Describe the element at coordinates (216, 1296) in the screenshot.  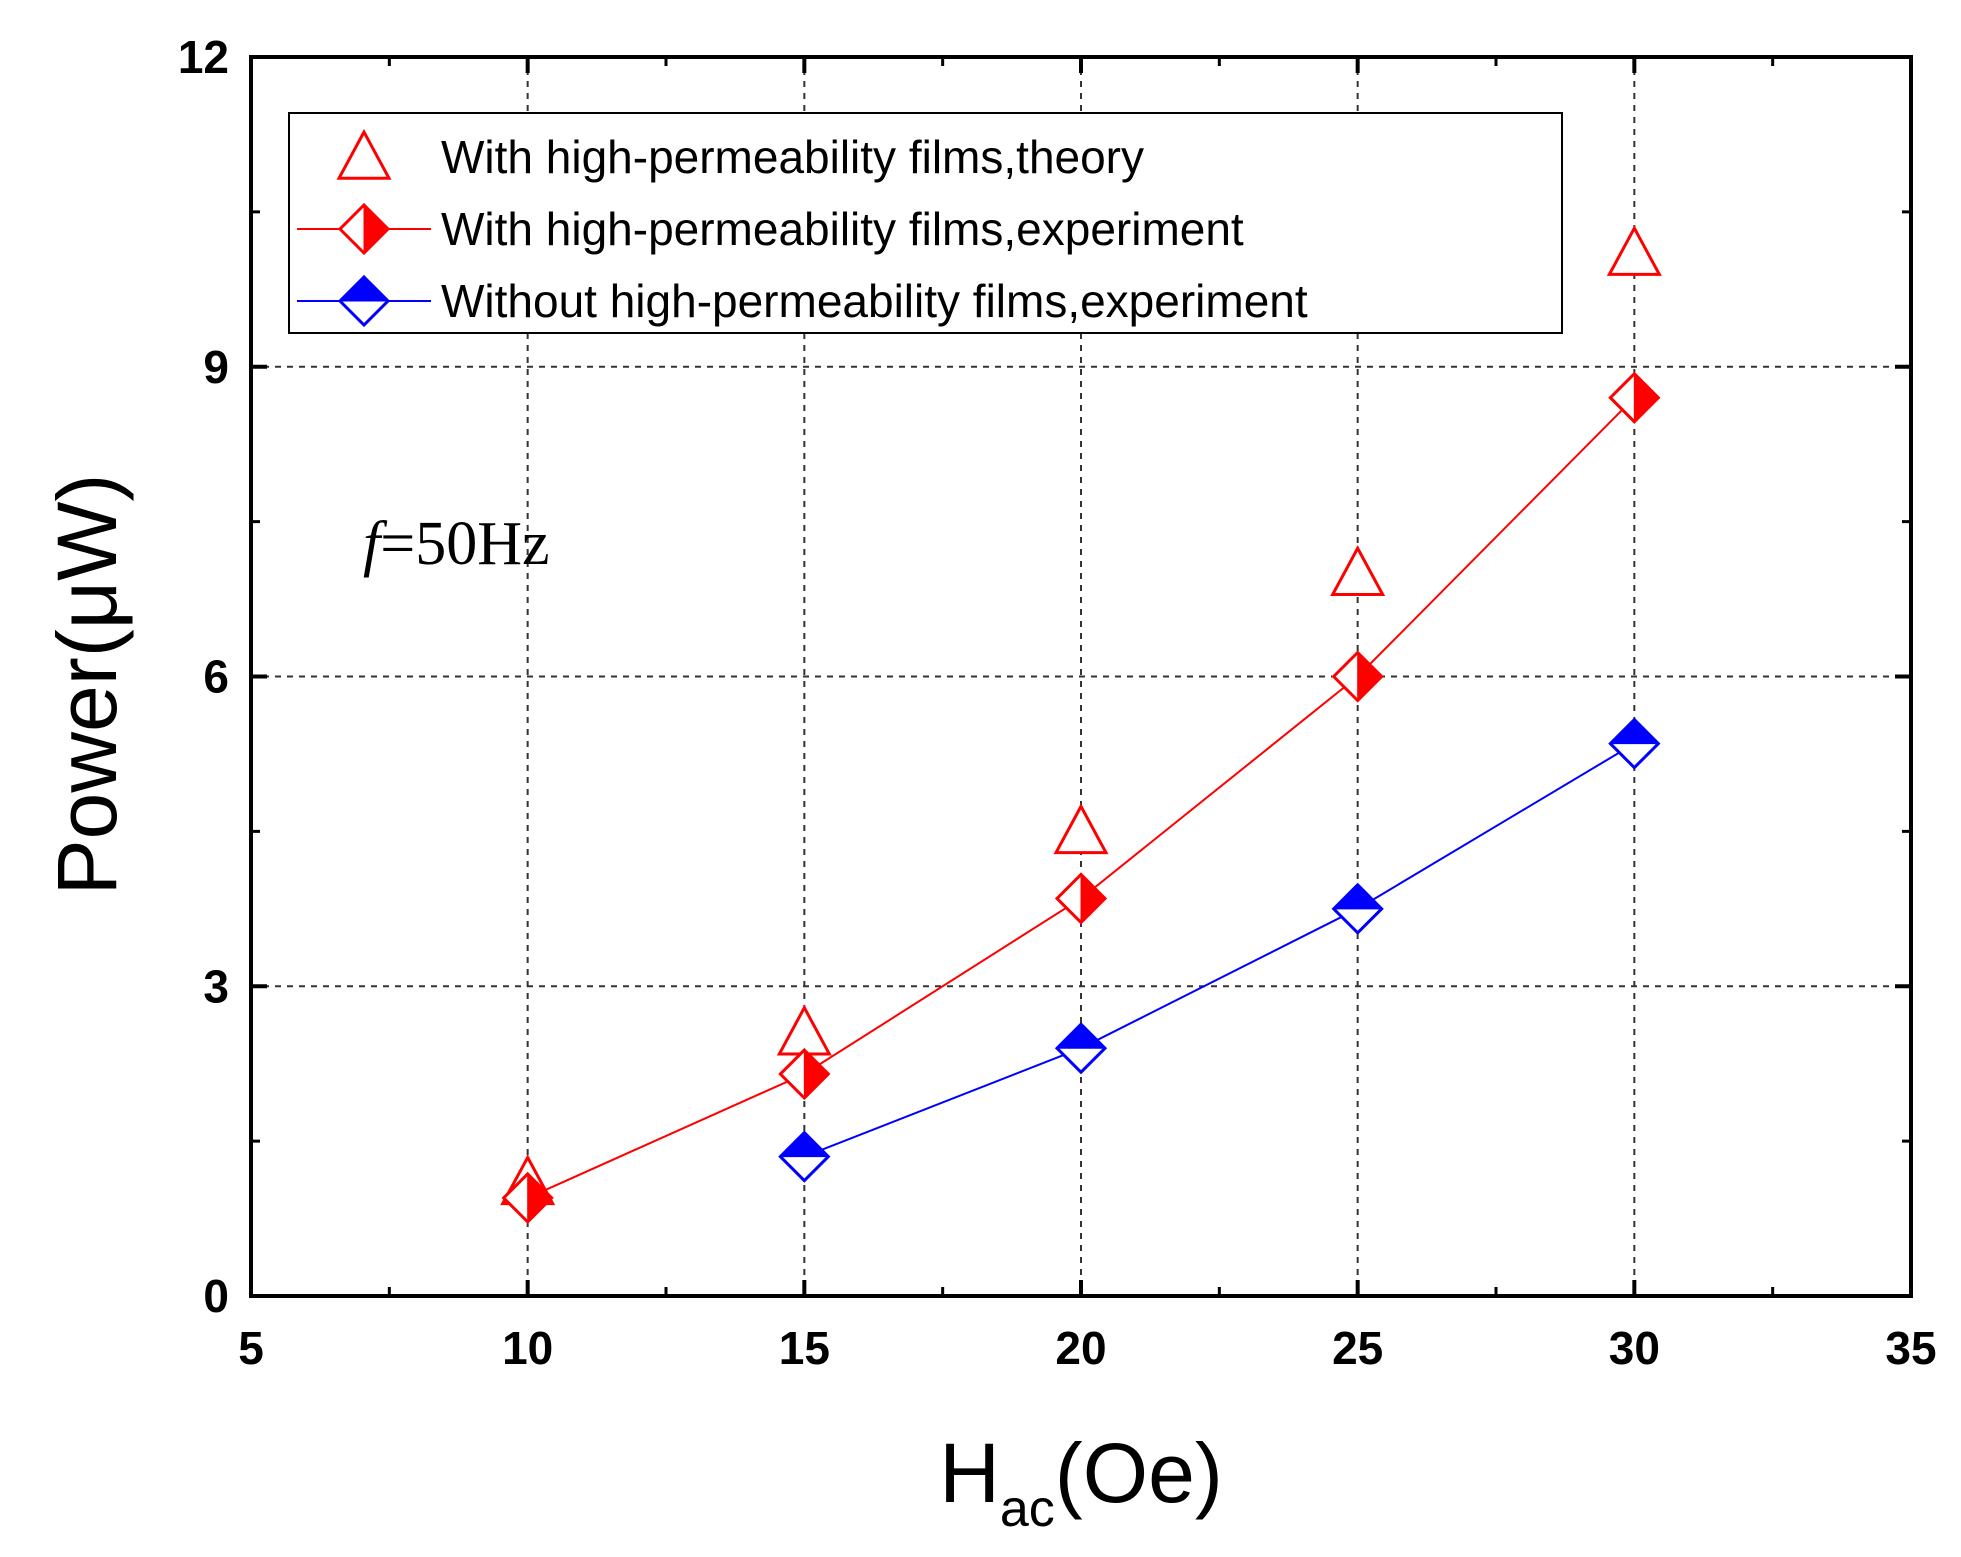
I see `y-tick-label: 0` at that location.